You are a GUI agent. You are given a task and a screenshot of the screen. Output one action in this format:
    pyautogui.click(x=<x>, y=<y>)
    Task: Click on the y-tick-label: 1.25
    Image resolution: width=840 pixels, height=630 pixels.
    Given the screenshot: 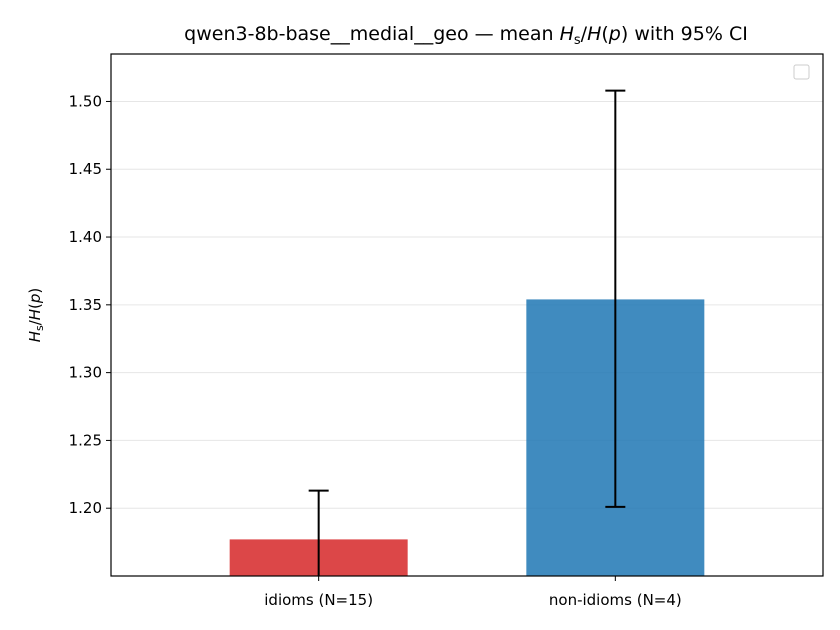 What is the action you would take?
    pyautogui.click(x=85, y=440)
    